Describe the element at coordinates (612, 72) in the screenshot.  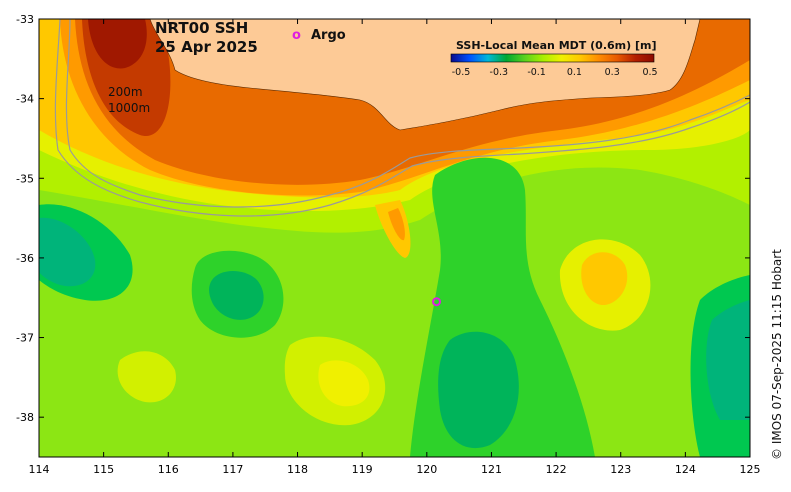
I see `colorbar-tick-label: 0.3` at that location.